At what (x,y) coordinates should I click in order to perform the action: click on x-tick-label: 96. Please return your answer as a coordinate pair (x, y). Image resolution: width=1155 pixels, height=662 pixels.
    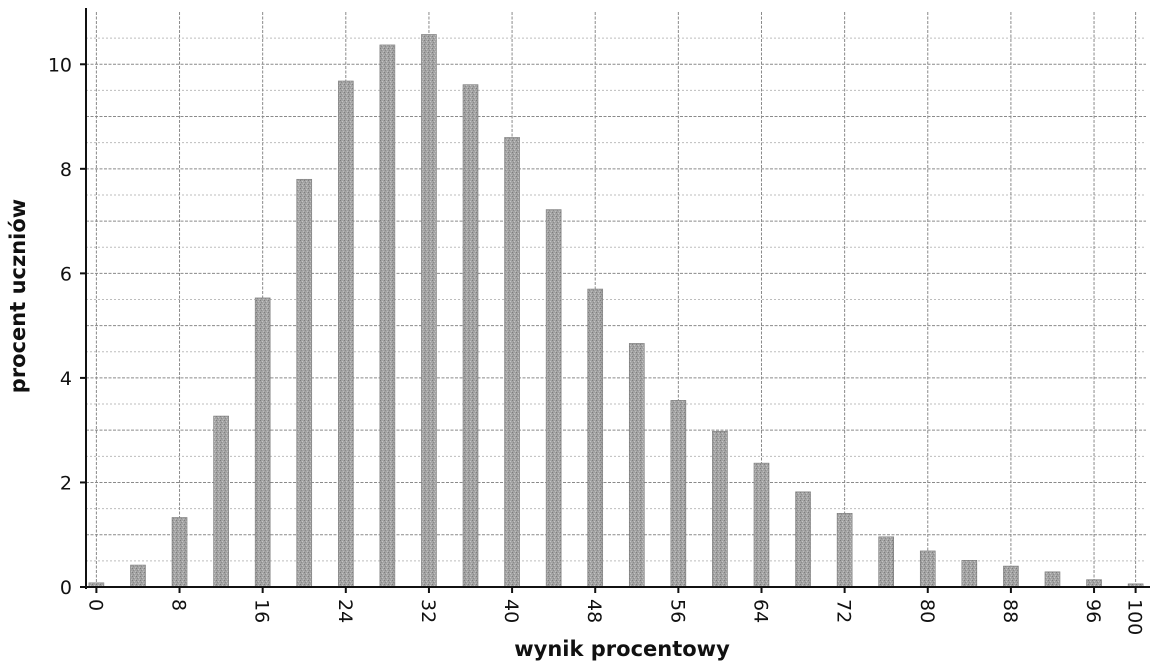
    Looking at the image, I should click on (1093, 611).